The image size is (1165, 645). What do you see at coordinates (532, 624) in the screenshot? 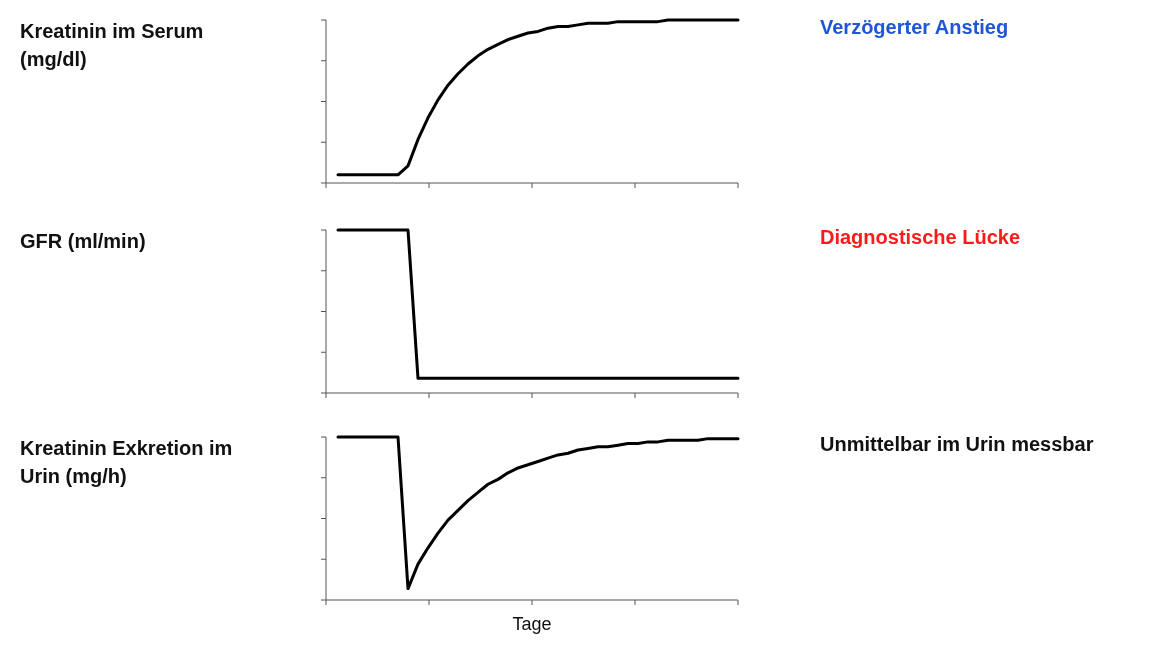
I see `x-axis-title: Tage` at bounding box center [532, 624].